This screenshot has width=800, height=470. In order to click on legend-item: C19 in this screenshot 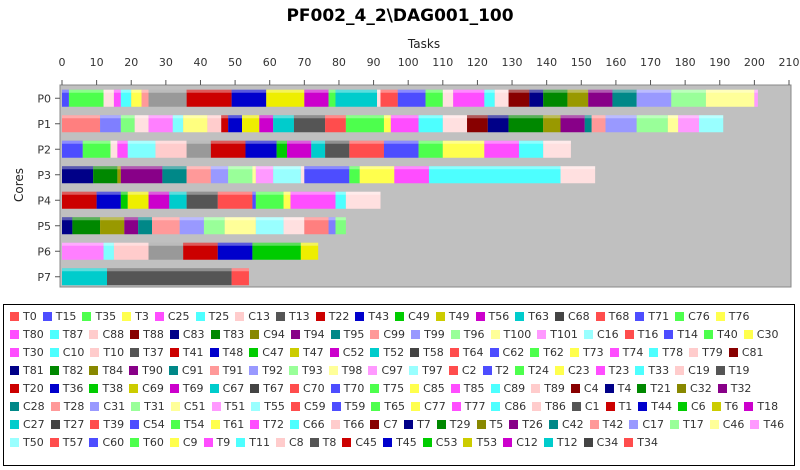, I will do `click(692, 370)`.